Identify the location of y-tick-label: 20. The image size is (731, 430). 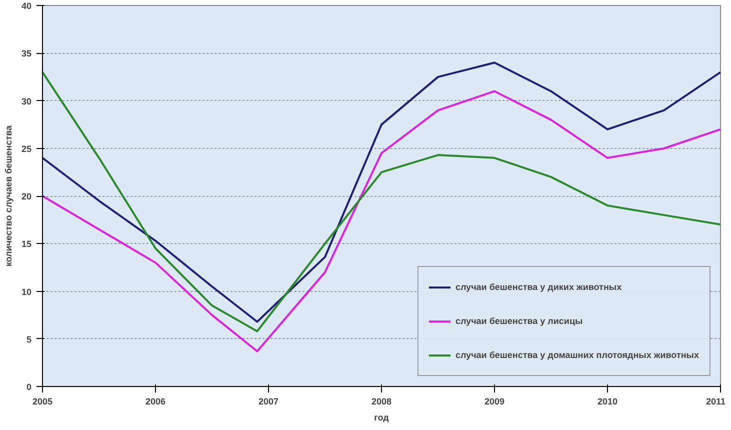
(26, 197).